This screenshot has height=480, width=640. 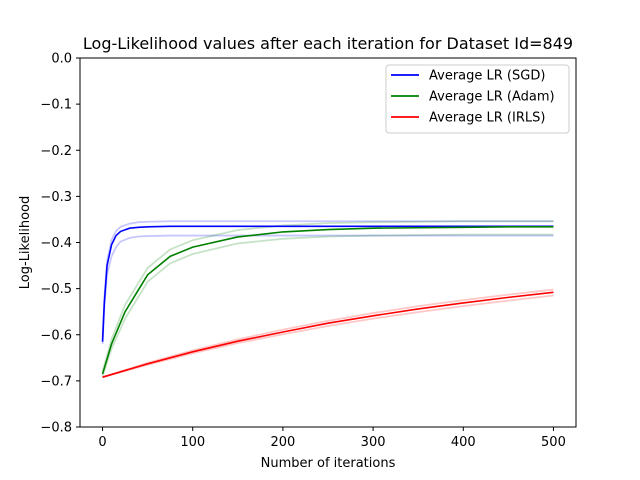 What do you see at coordinates (192, 442) in the screenshot?
I see `x-tick-label: 100` at bounding box center [192, 442].